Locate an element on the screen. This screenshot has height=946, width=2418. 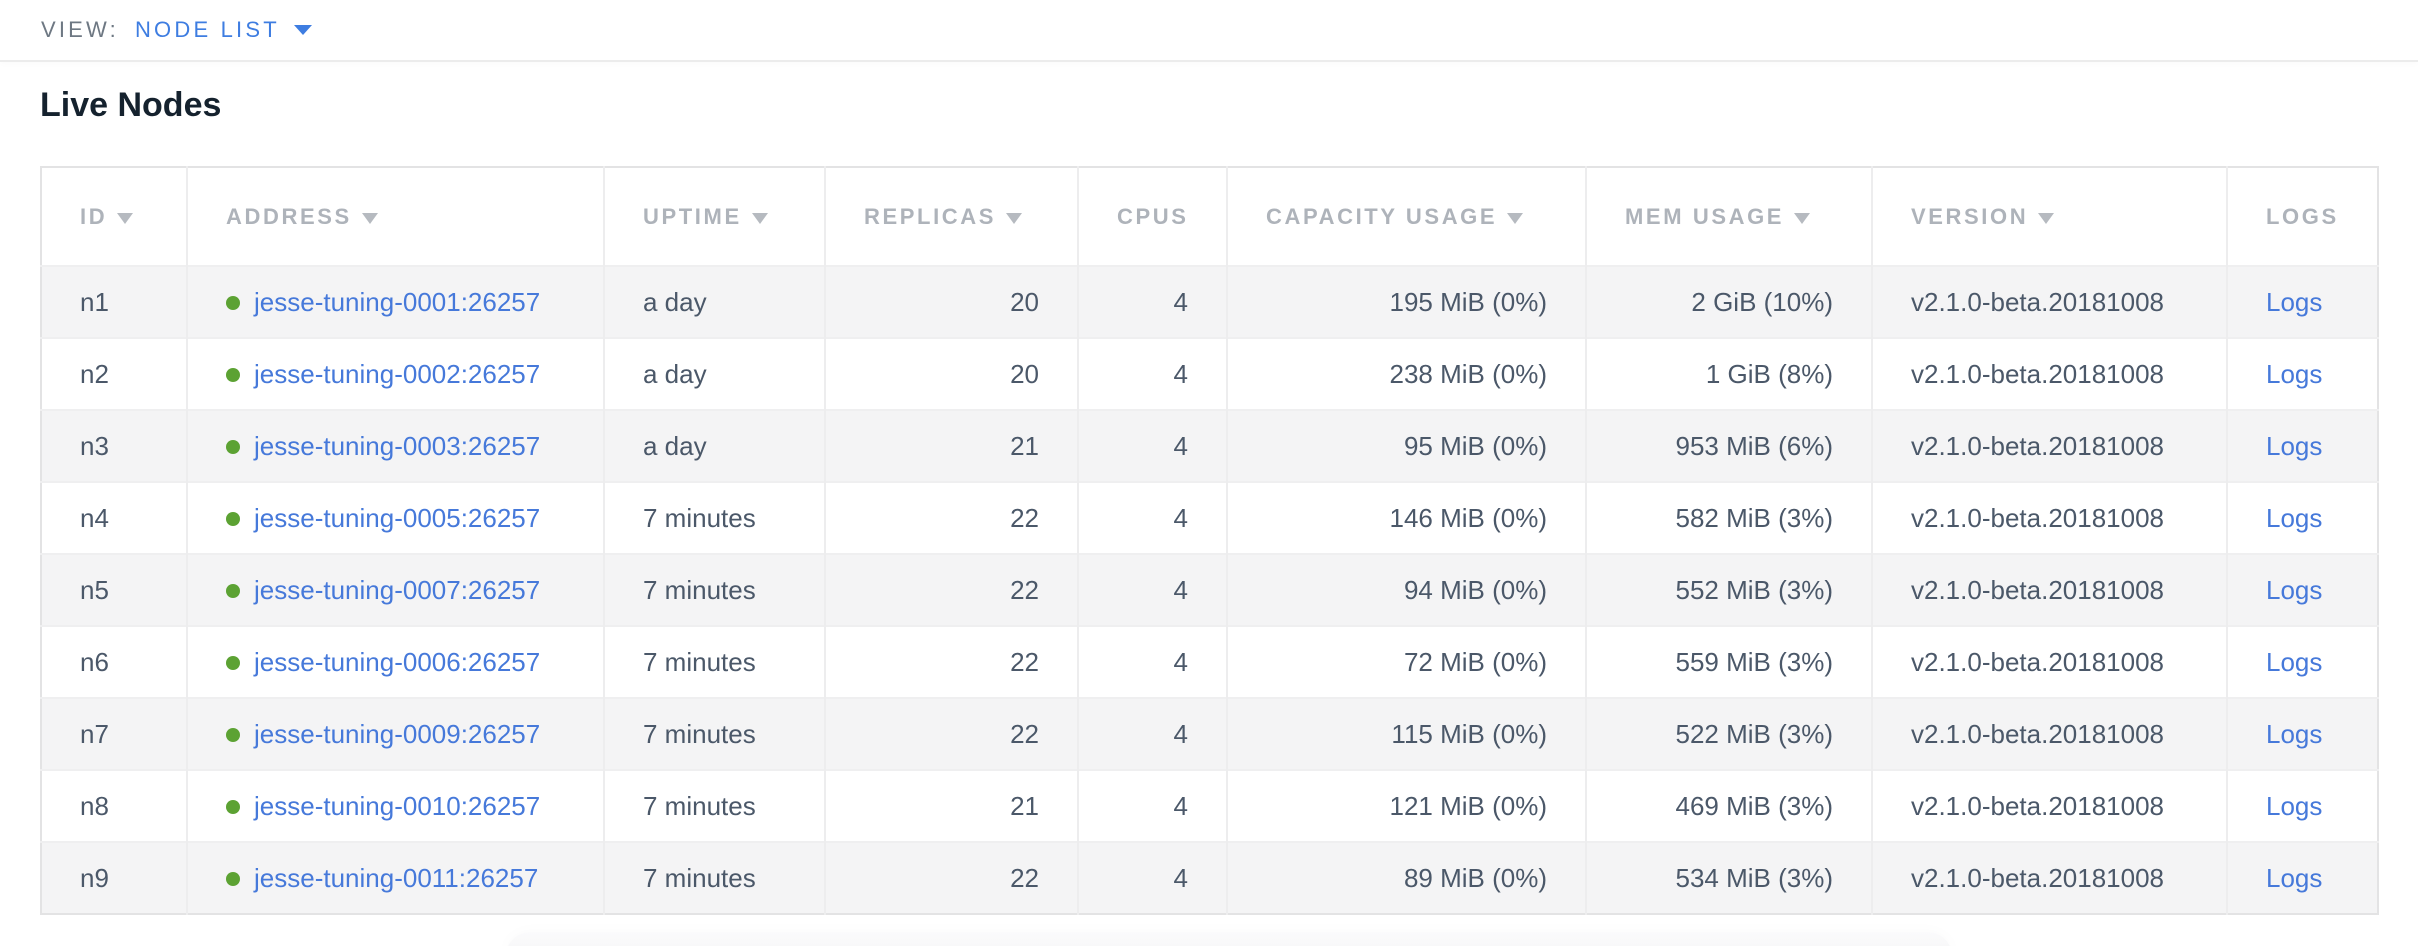
cell-id: n3 is located at coordinates (114, 445).